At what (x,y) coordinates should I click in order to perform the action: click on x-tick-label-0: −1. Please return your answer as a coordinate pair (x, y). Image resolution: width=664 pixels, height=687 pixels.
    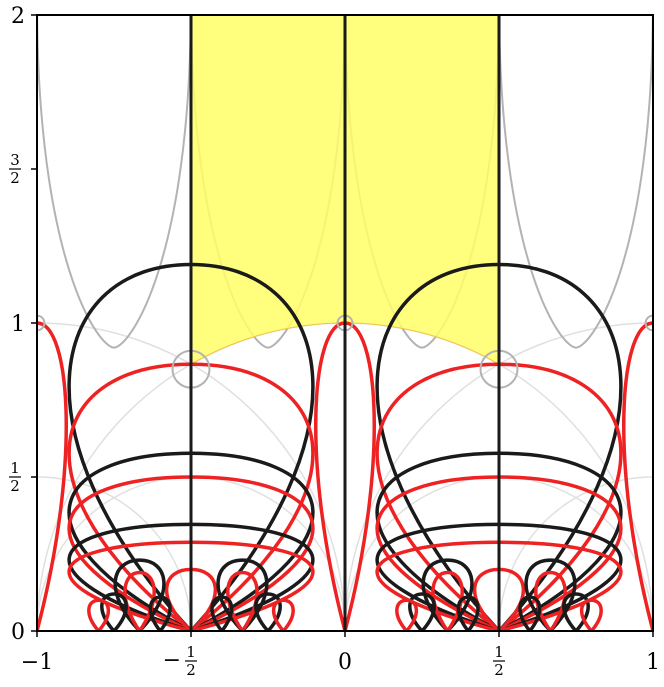
    Looking at the image, I should click on (37, 662).